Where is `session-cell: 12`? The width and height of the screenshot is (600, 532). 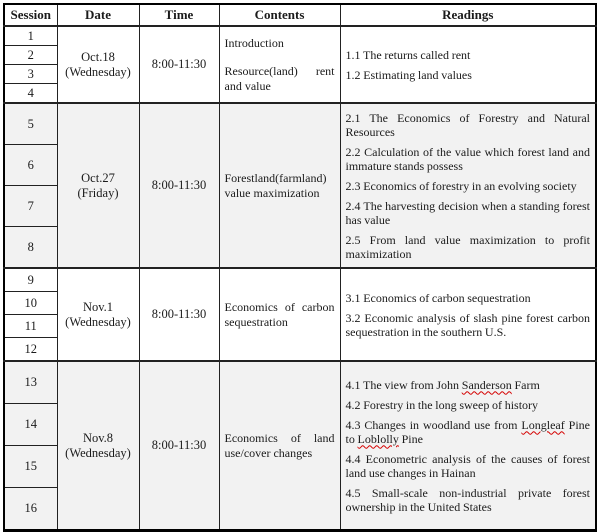
session-cell: 12 is located at coordinates (30, 349).